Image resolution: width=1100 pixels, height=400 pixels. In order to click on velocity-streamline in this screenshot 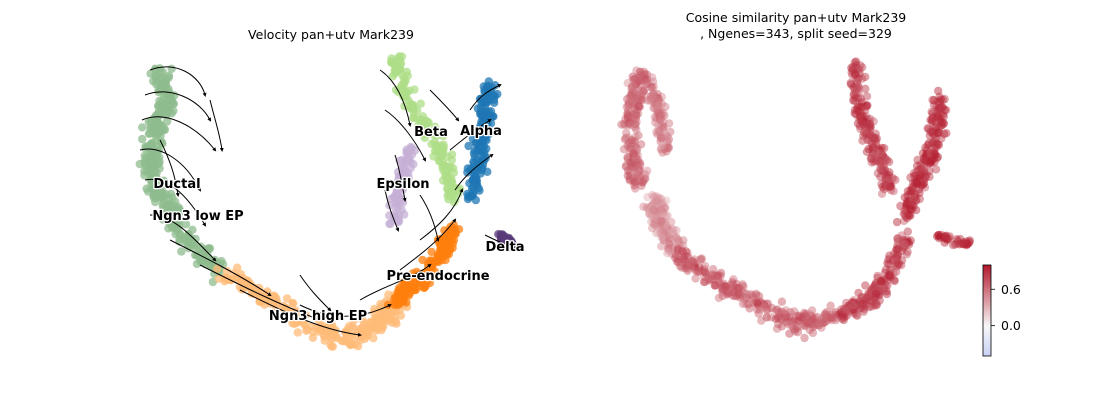, I will do `click(345, 310)`.